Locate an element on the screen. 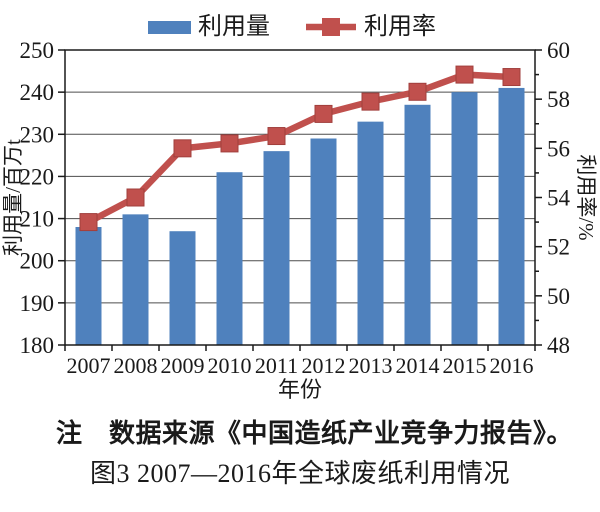  left-axis-tick-label: 180 is located at coordinates (37, 345).